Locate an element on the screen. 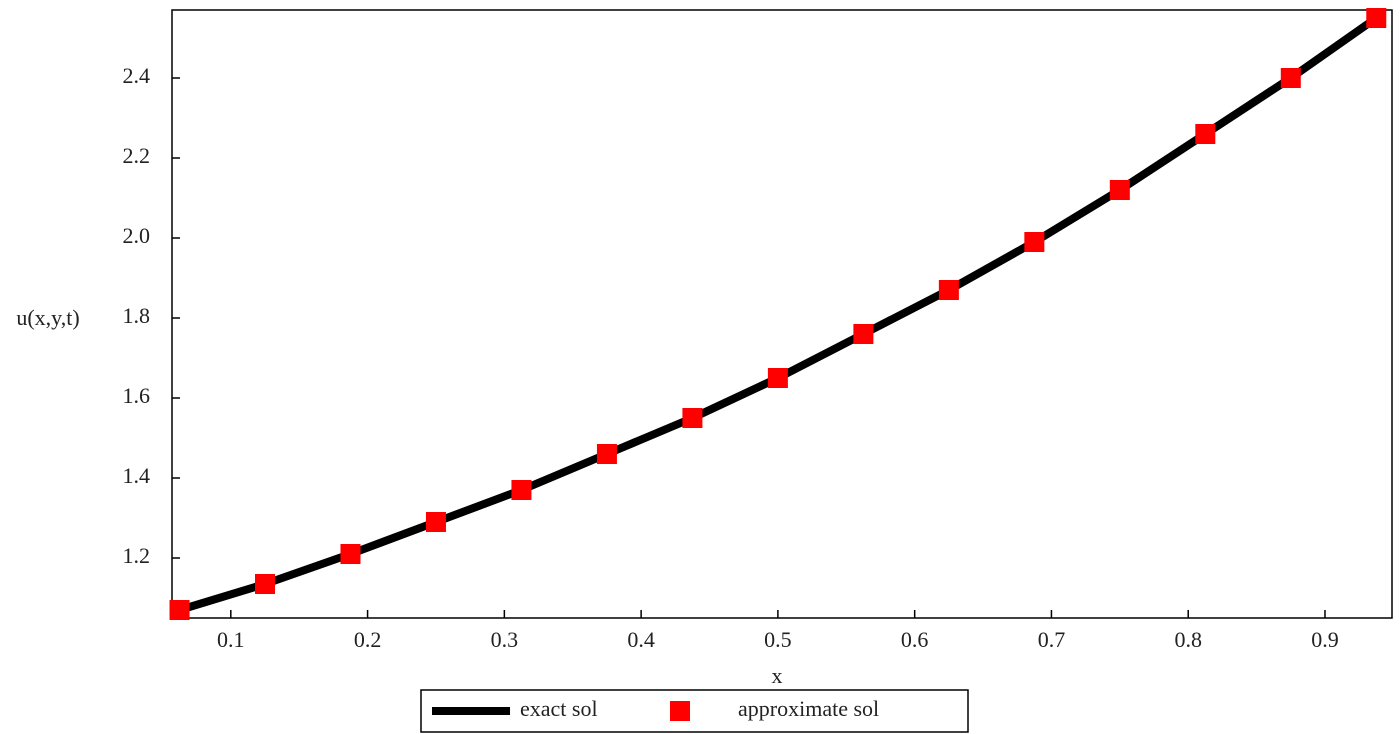 Image resolution: width=1400 pixels, height=734 pixels. x-tick-label: 0.5 is located at coordinates (778, 639).